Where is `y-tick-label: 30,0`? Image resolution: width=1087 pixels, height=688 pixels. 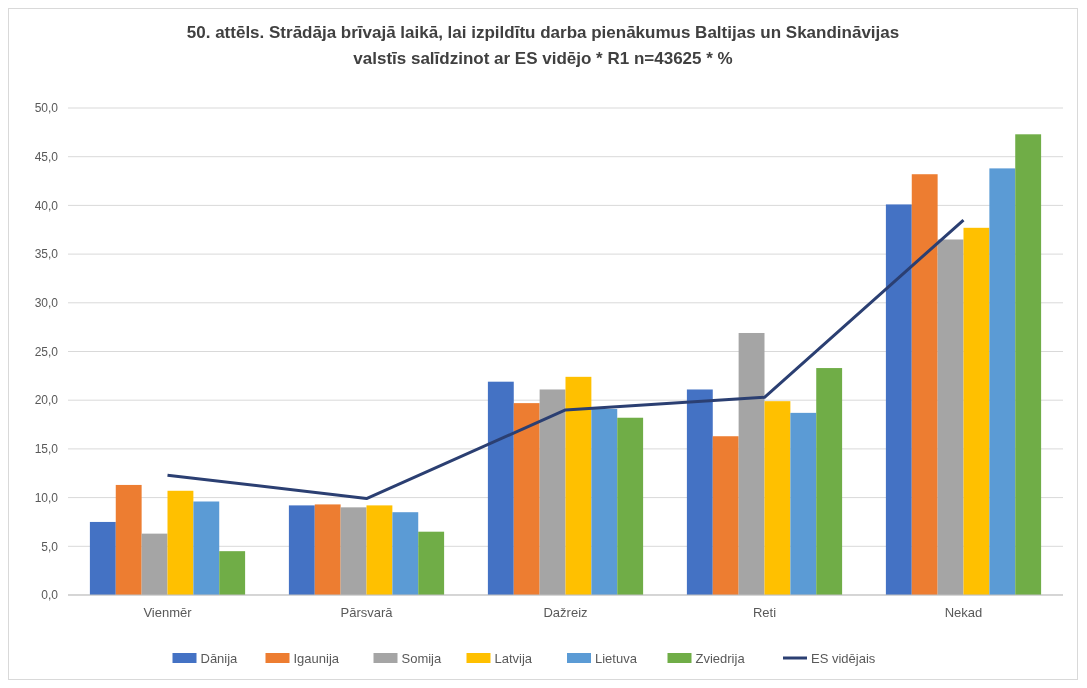 y-tick-label: 30,0 is located at coordinates (46, 303).